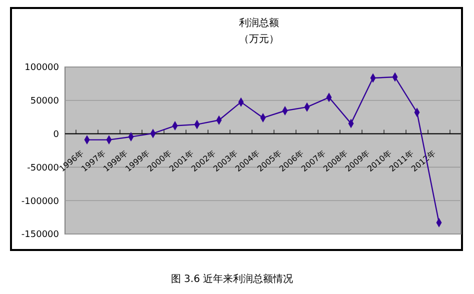 Image resolution: width=474 pixels, height=294 pixels. I want to click on chart-subtitle: （万元）, so click(259, 39).